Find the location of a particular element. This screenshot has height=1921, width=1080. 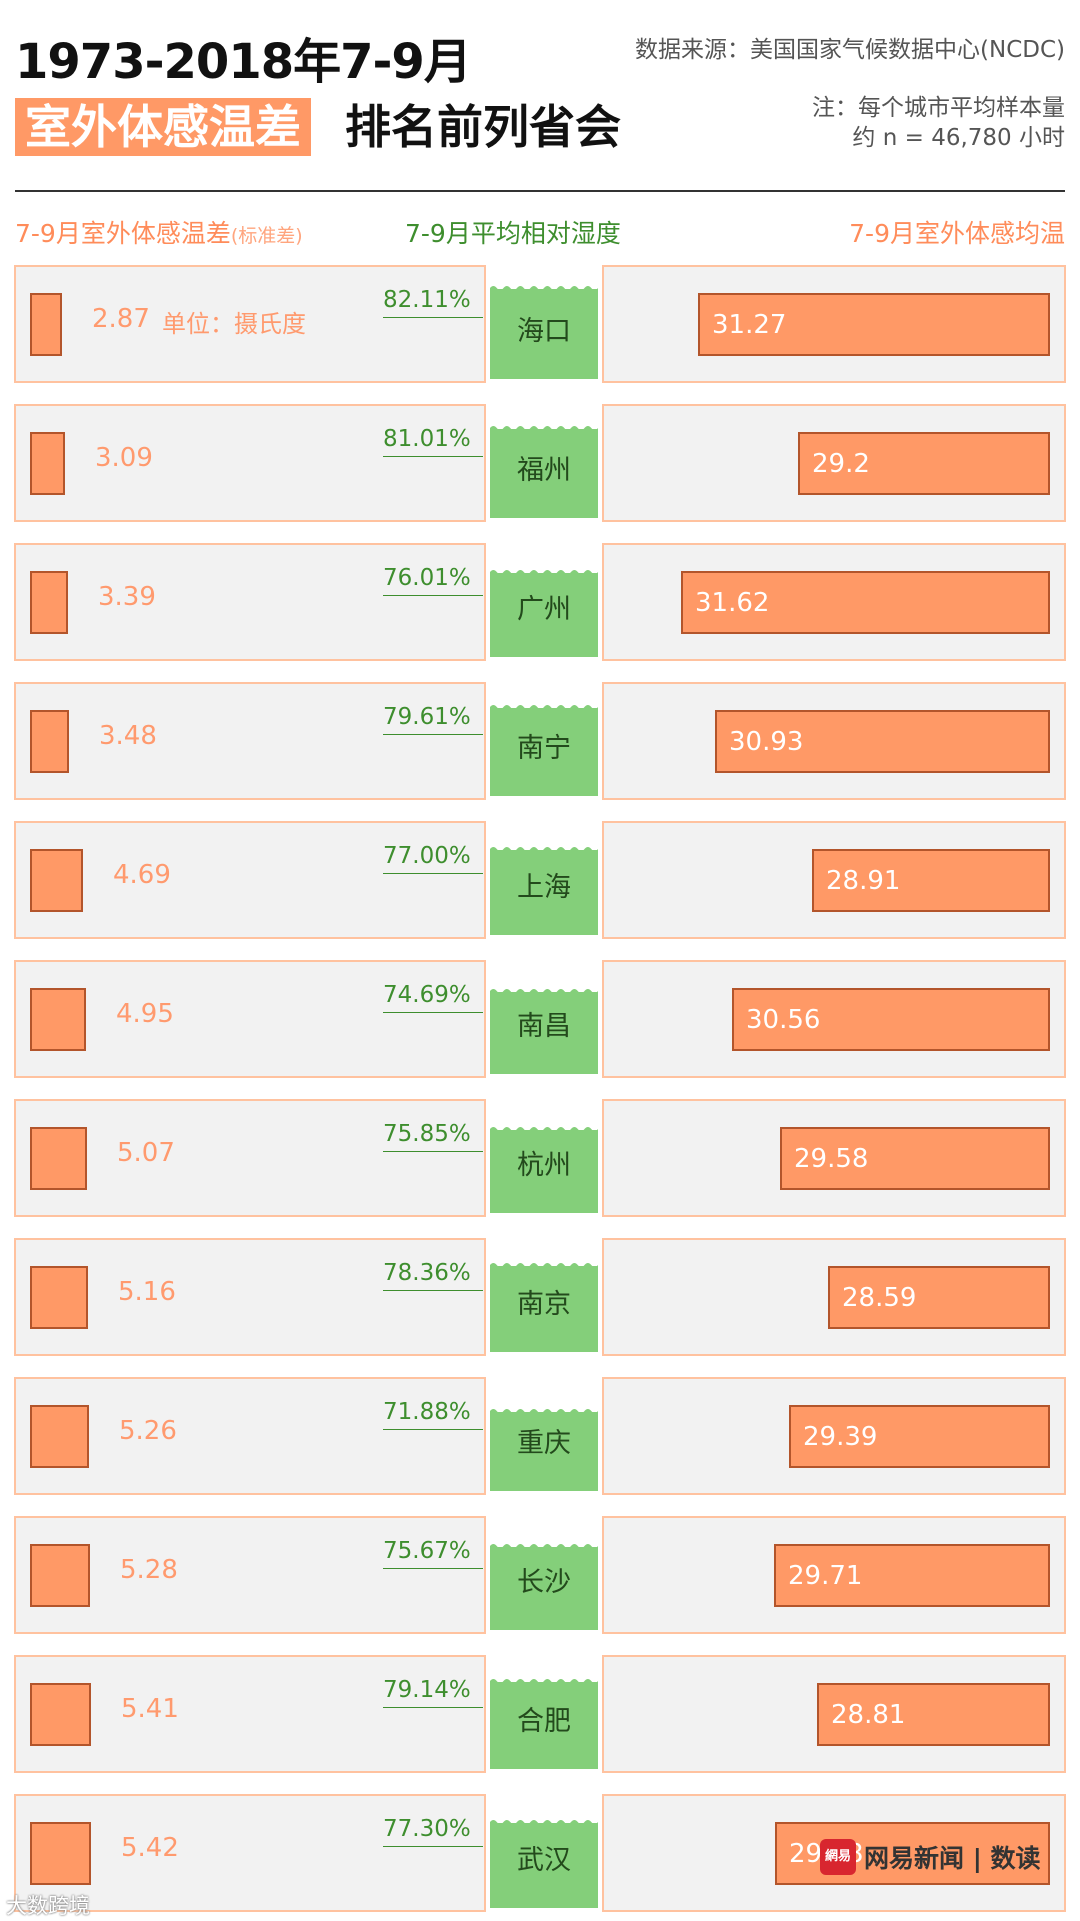

city-name: 福州 is located at coordinates (544, 470).